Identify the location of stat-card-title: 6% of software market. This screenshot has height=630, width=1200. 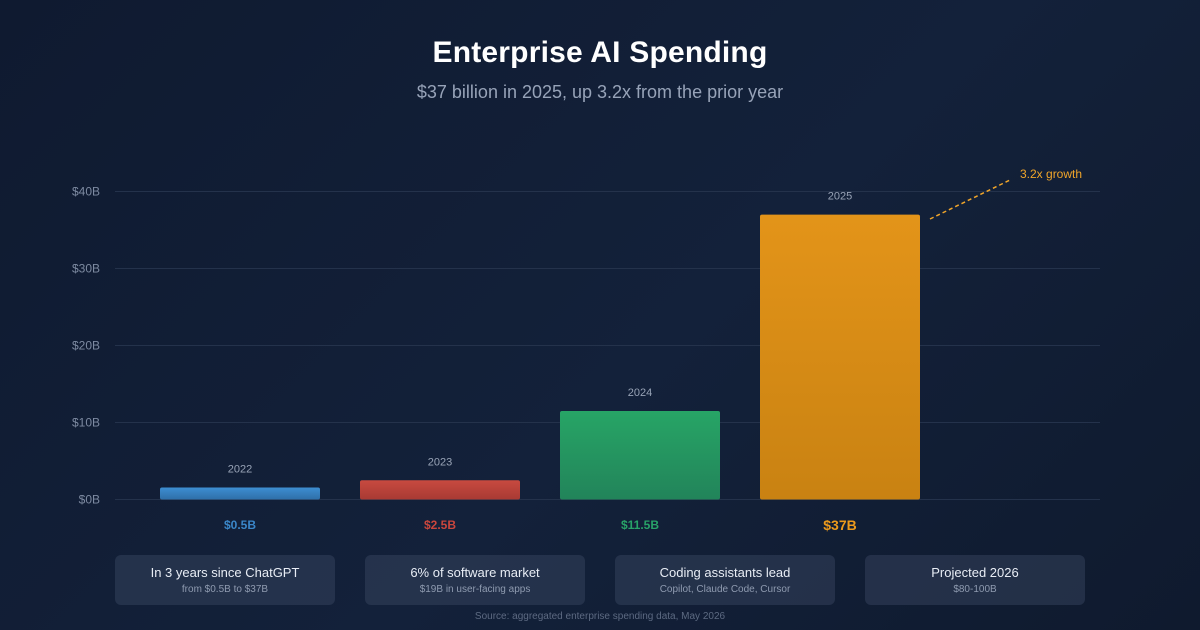
(475, 572).